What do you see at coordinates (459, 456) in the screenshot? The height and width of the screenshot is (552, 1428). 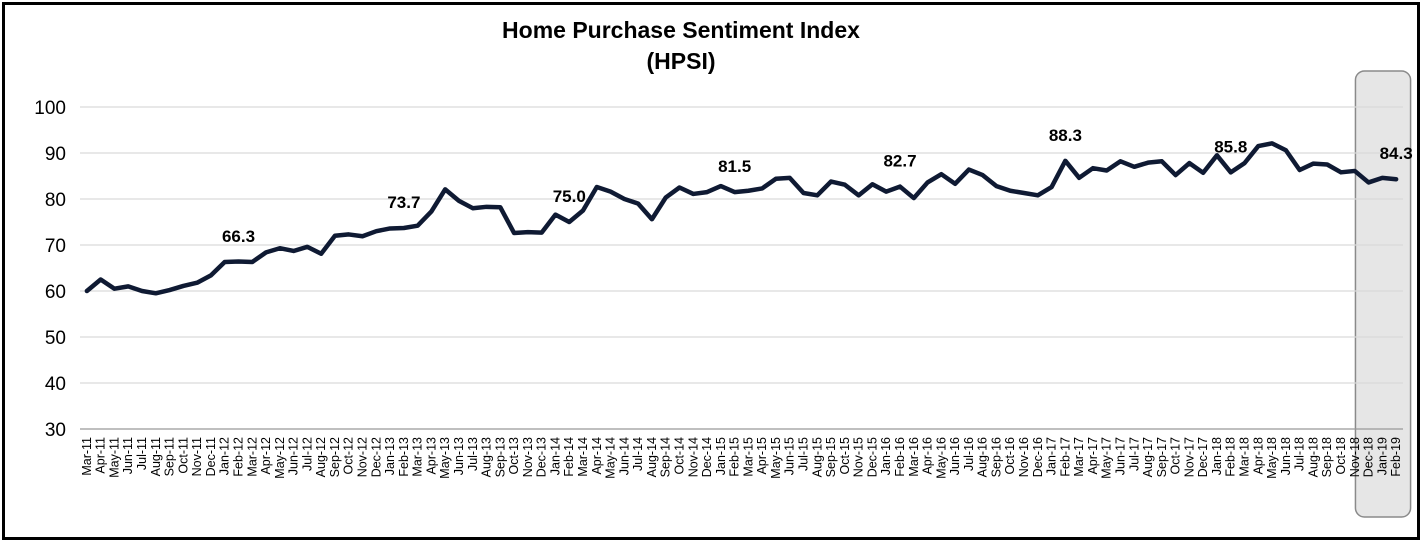 I see `x-tick-label: Jun-13` at bounding box center [459, 456].